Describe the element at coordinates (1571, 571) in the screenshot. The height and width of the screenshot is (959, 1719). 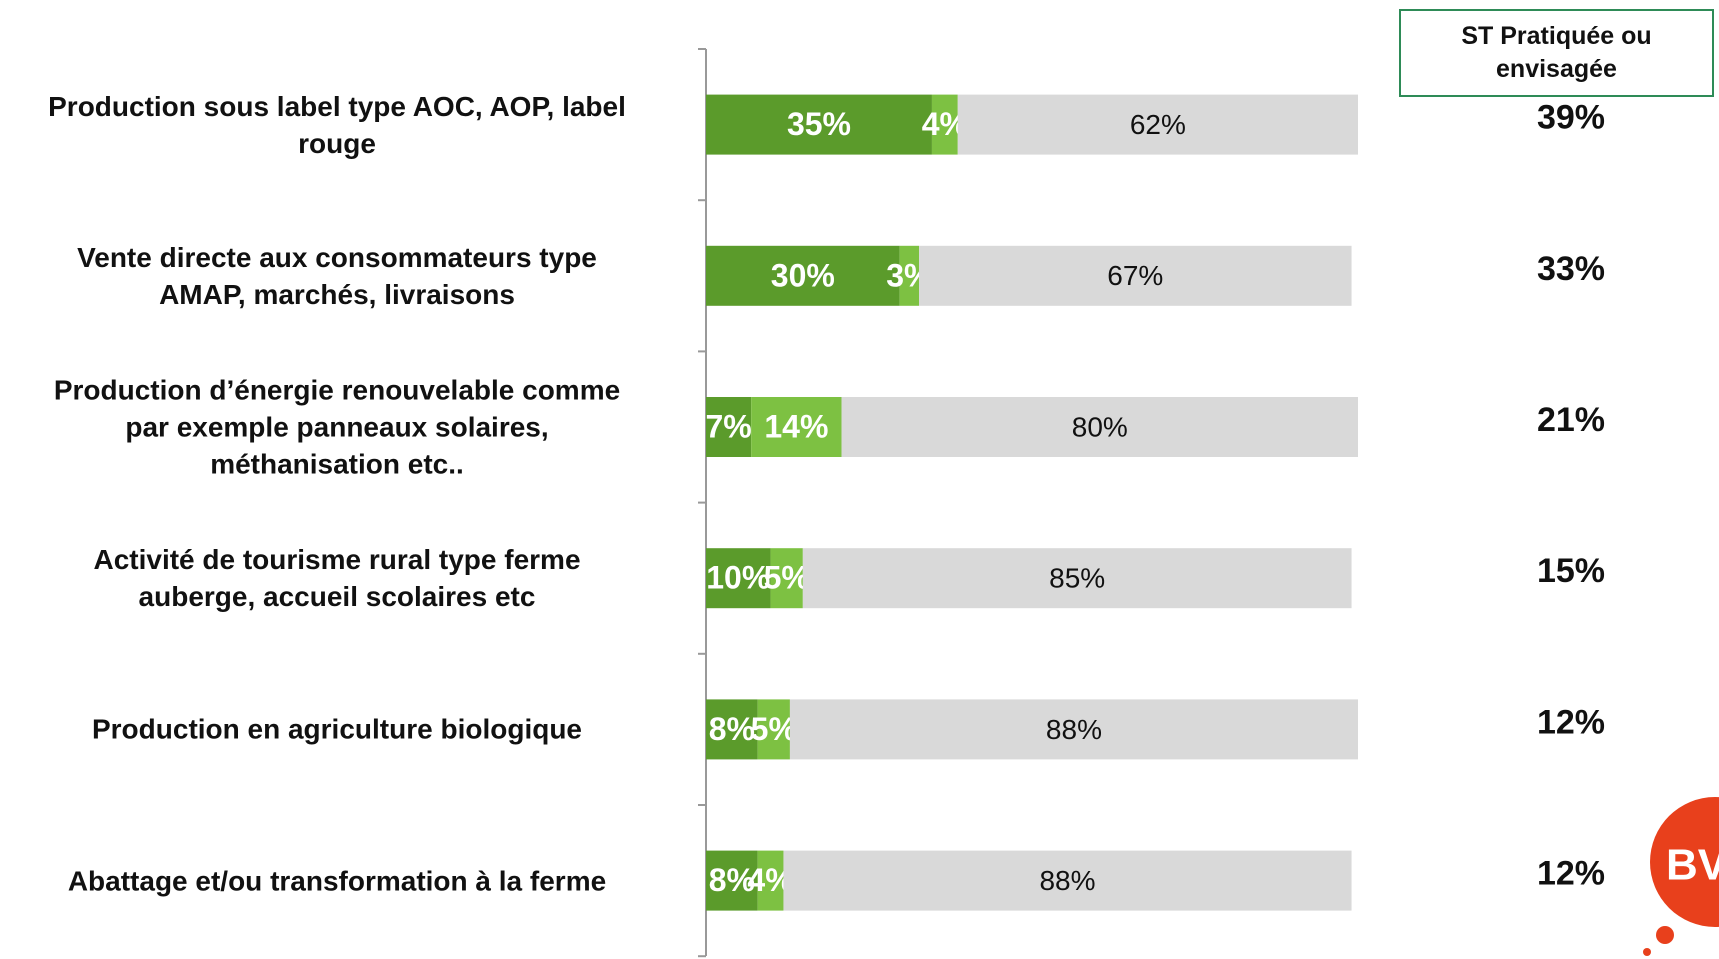
I see `total-label: 15%` at that location.